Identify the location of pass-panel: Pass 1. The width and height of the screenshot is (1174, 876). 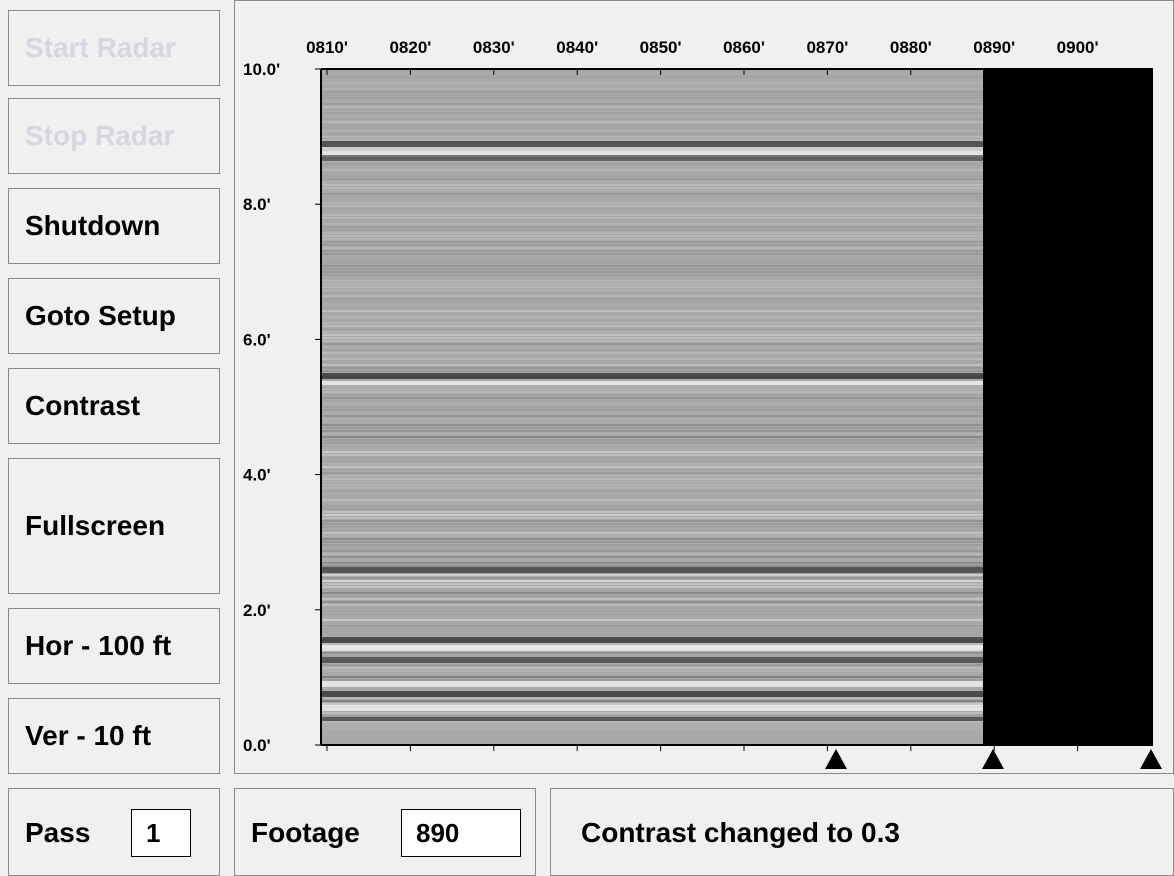
(114, 832).